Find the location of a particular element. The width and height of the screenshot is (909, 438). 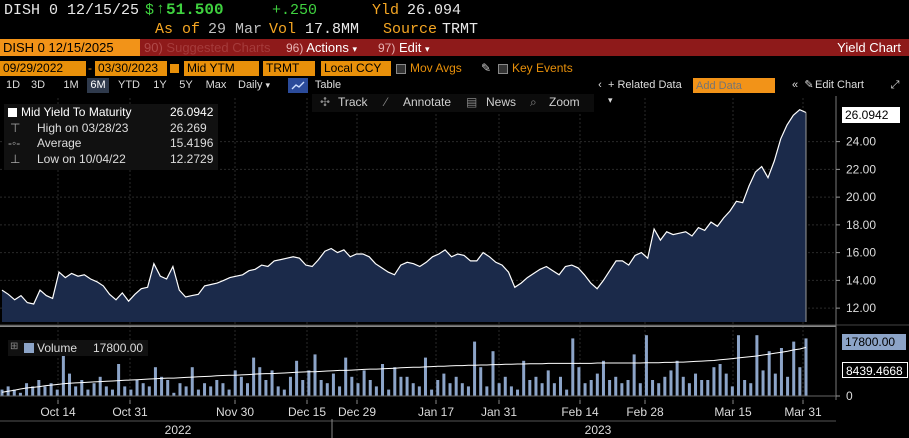

source-select: TRMT is located at coordinates (289, 68).